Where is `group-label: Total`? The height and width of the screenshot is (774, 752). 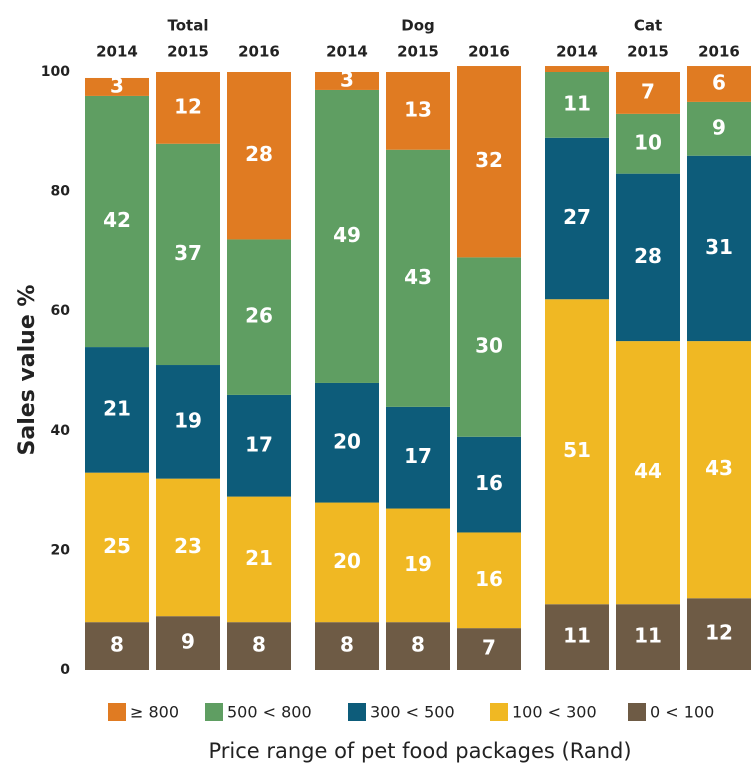
group-label: Total is located at coordinates (188, 26).